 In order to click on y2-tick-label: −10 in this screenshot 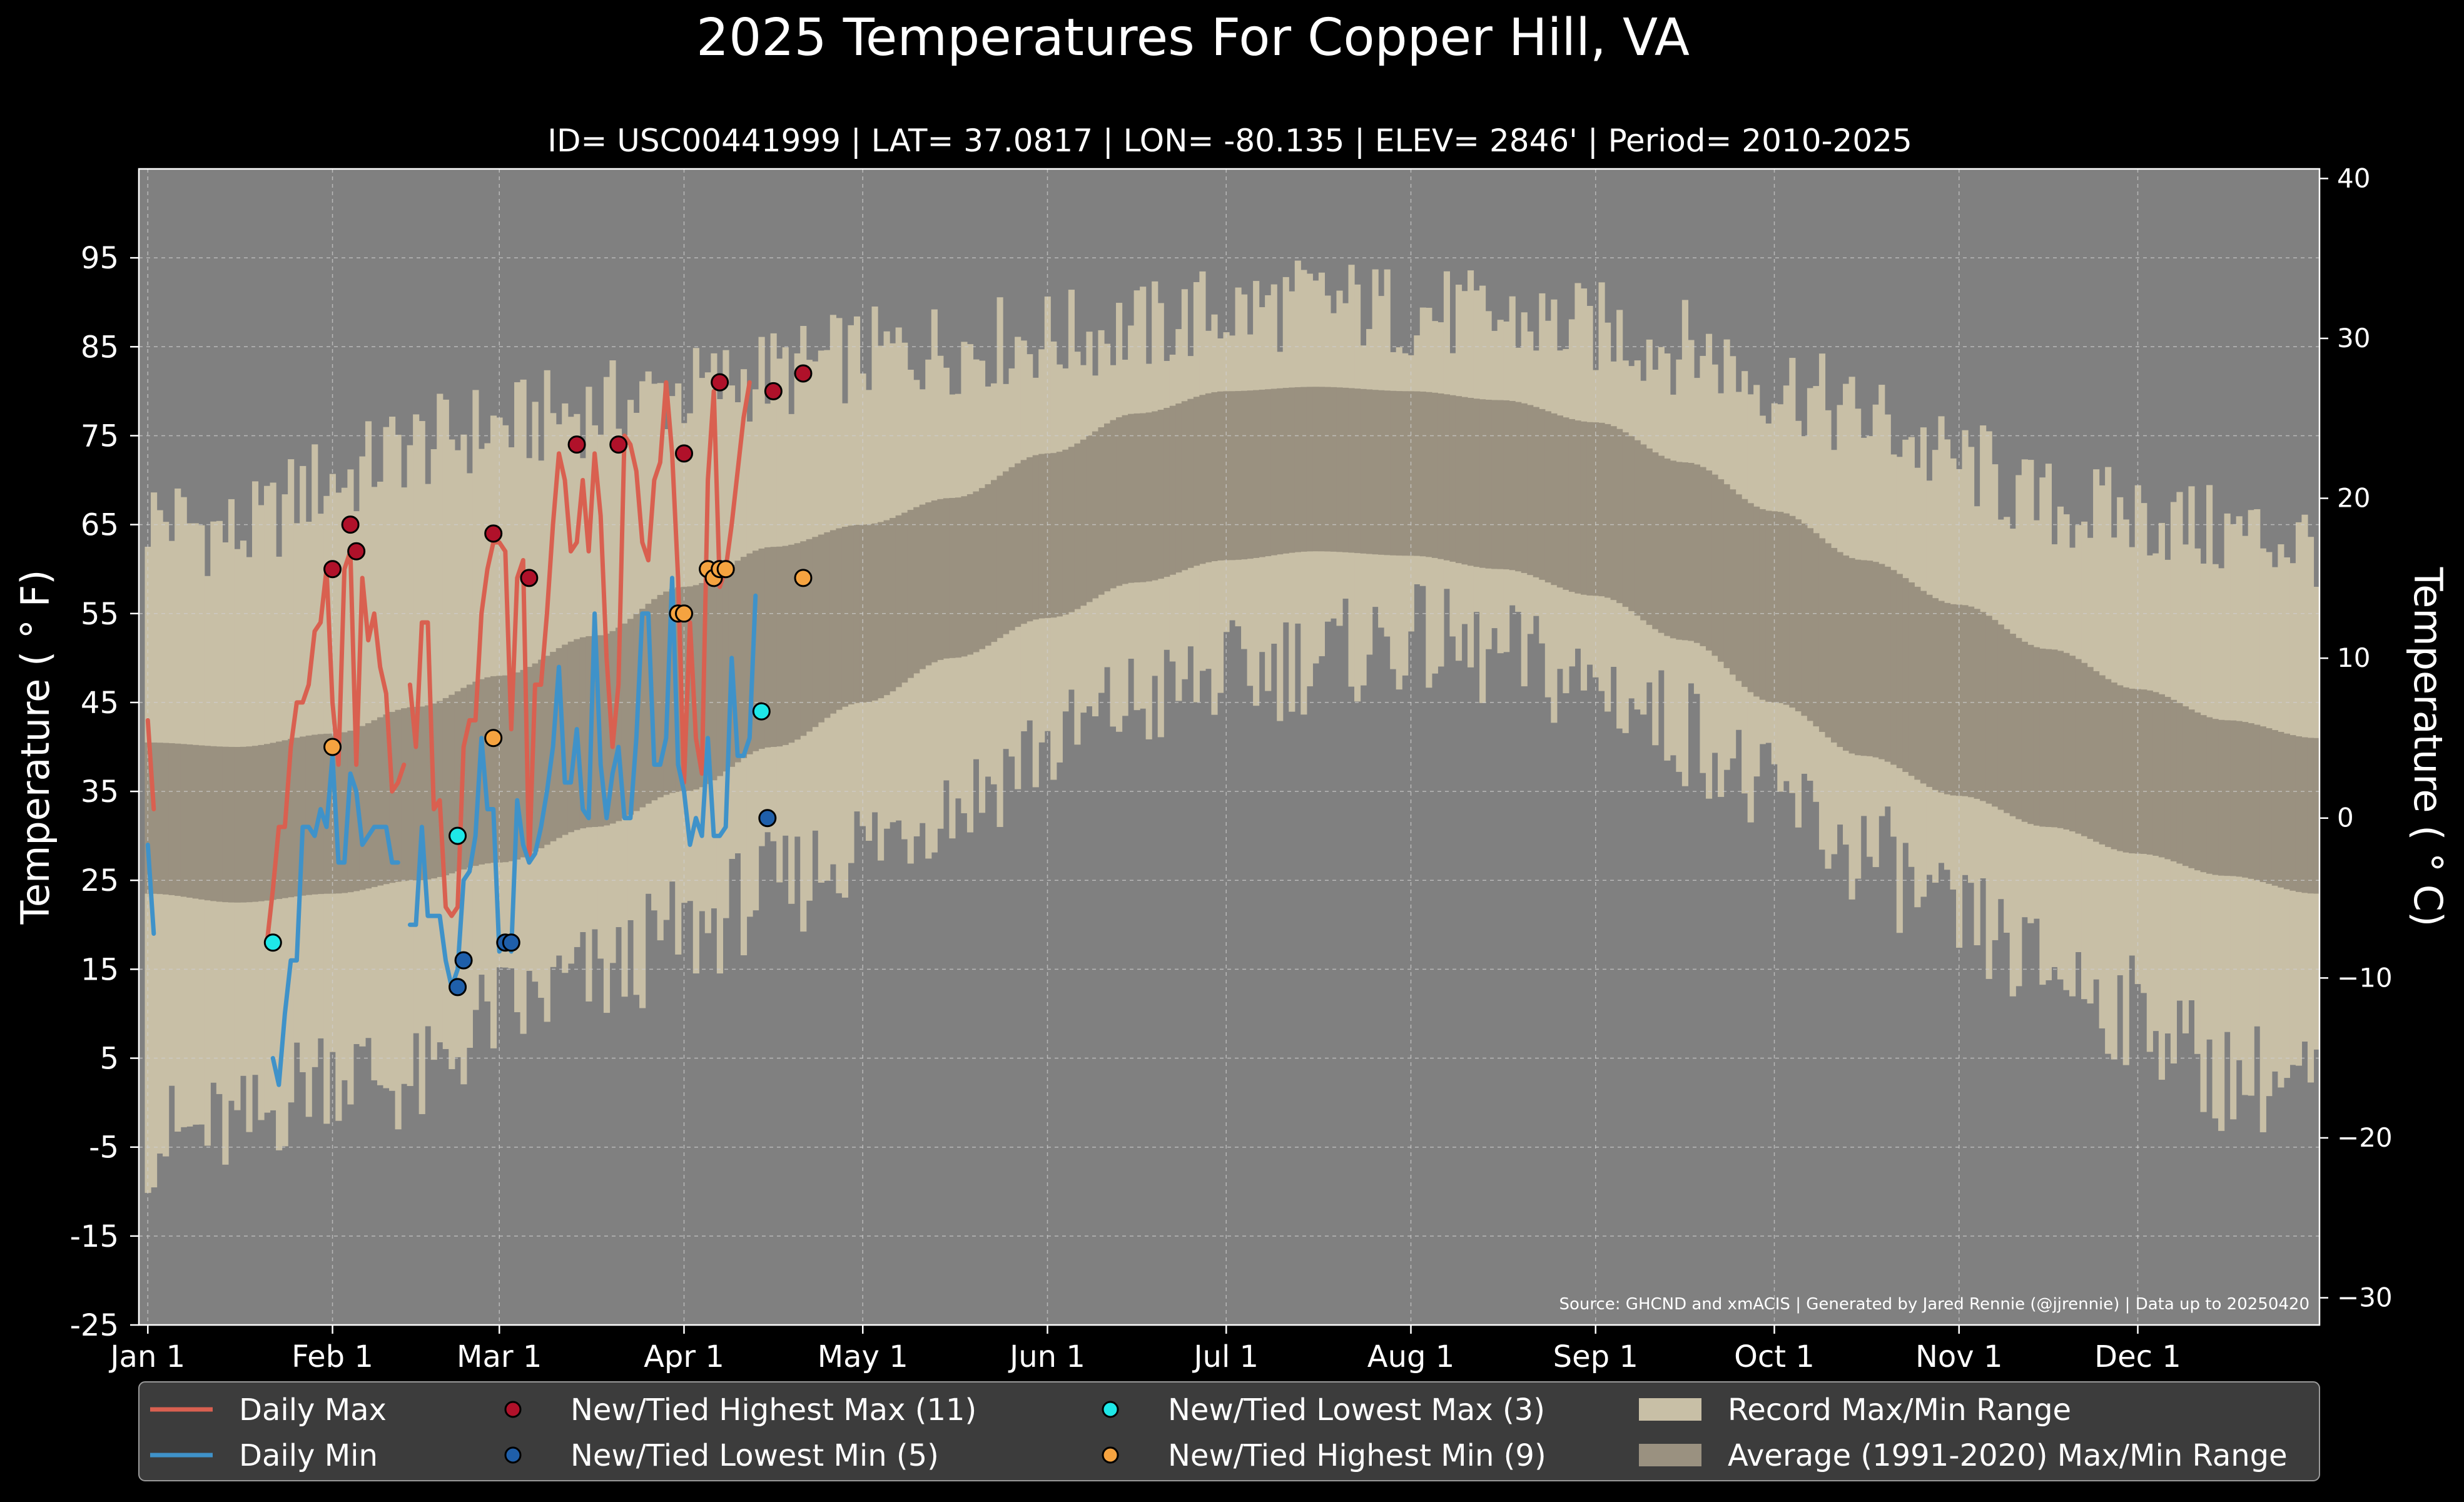, I will do `click(2365, 977)`.